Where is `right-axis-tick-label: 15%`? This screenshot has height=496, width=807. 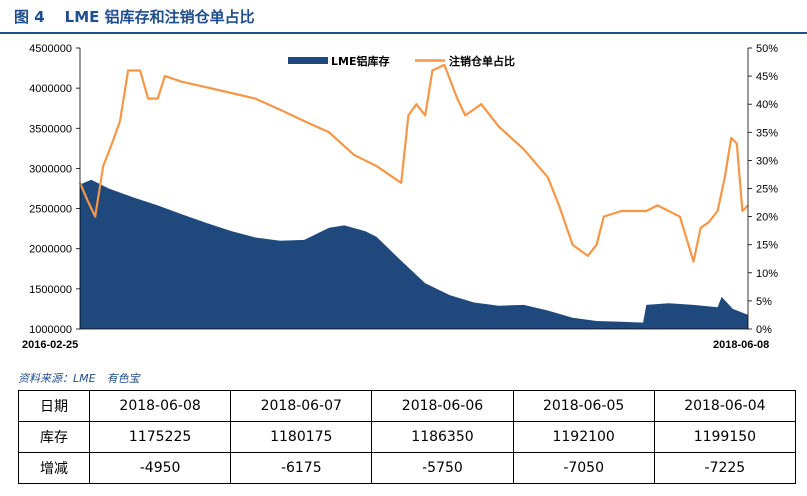 right-axis-tick-label: 15% is located at coordinates (767, 246).